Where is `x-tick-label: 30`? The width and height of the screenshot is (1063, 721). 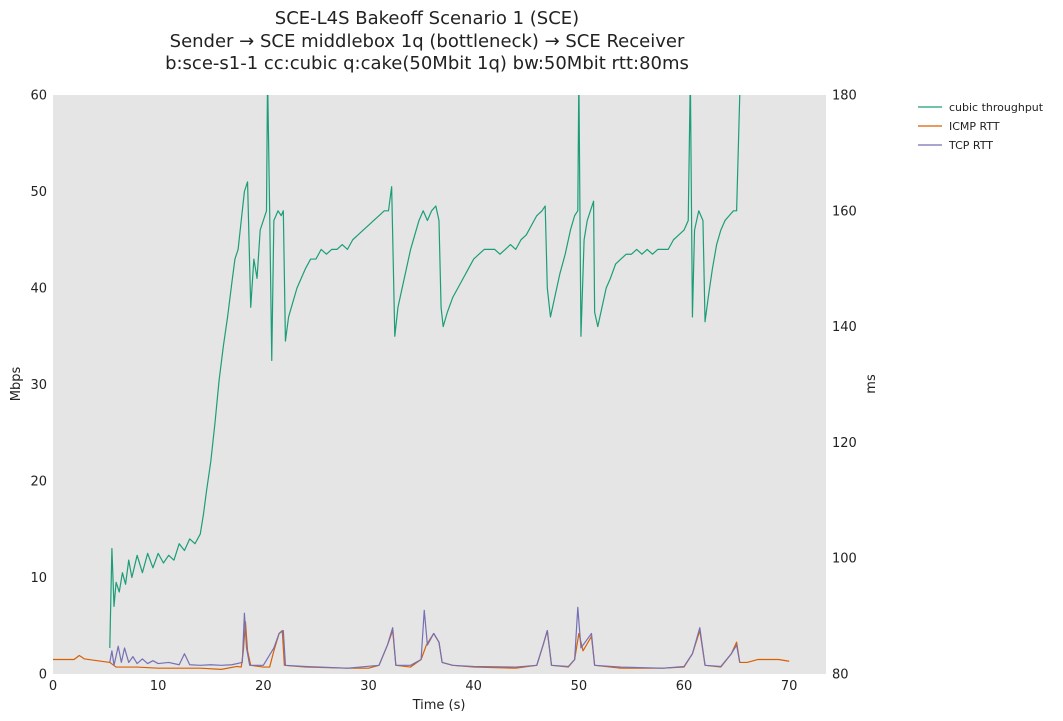
x-tick-label: 30 is located at coordinates (368, 686).